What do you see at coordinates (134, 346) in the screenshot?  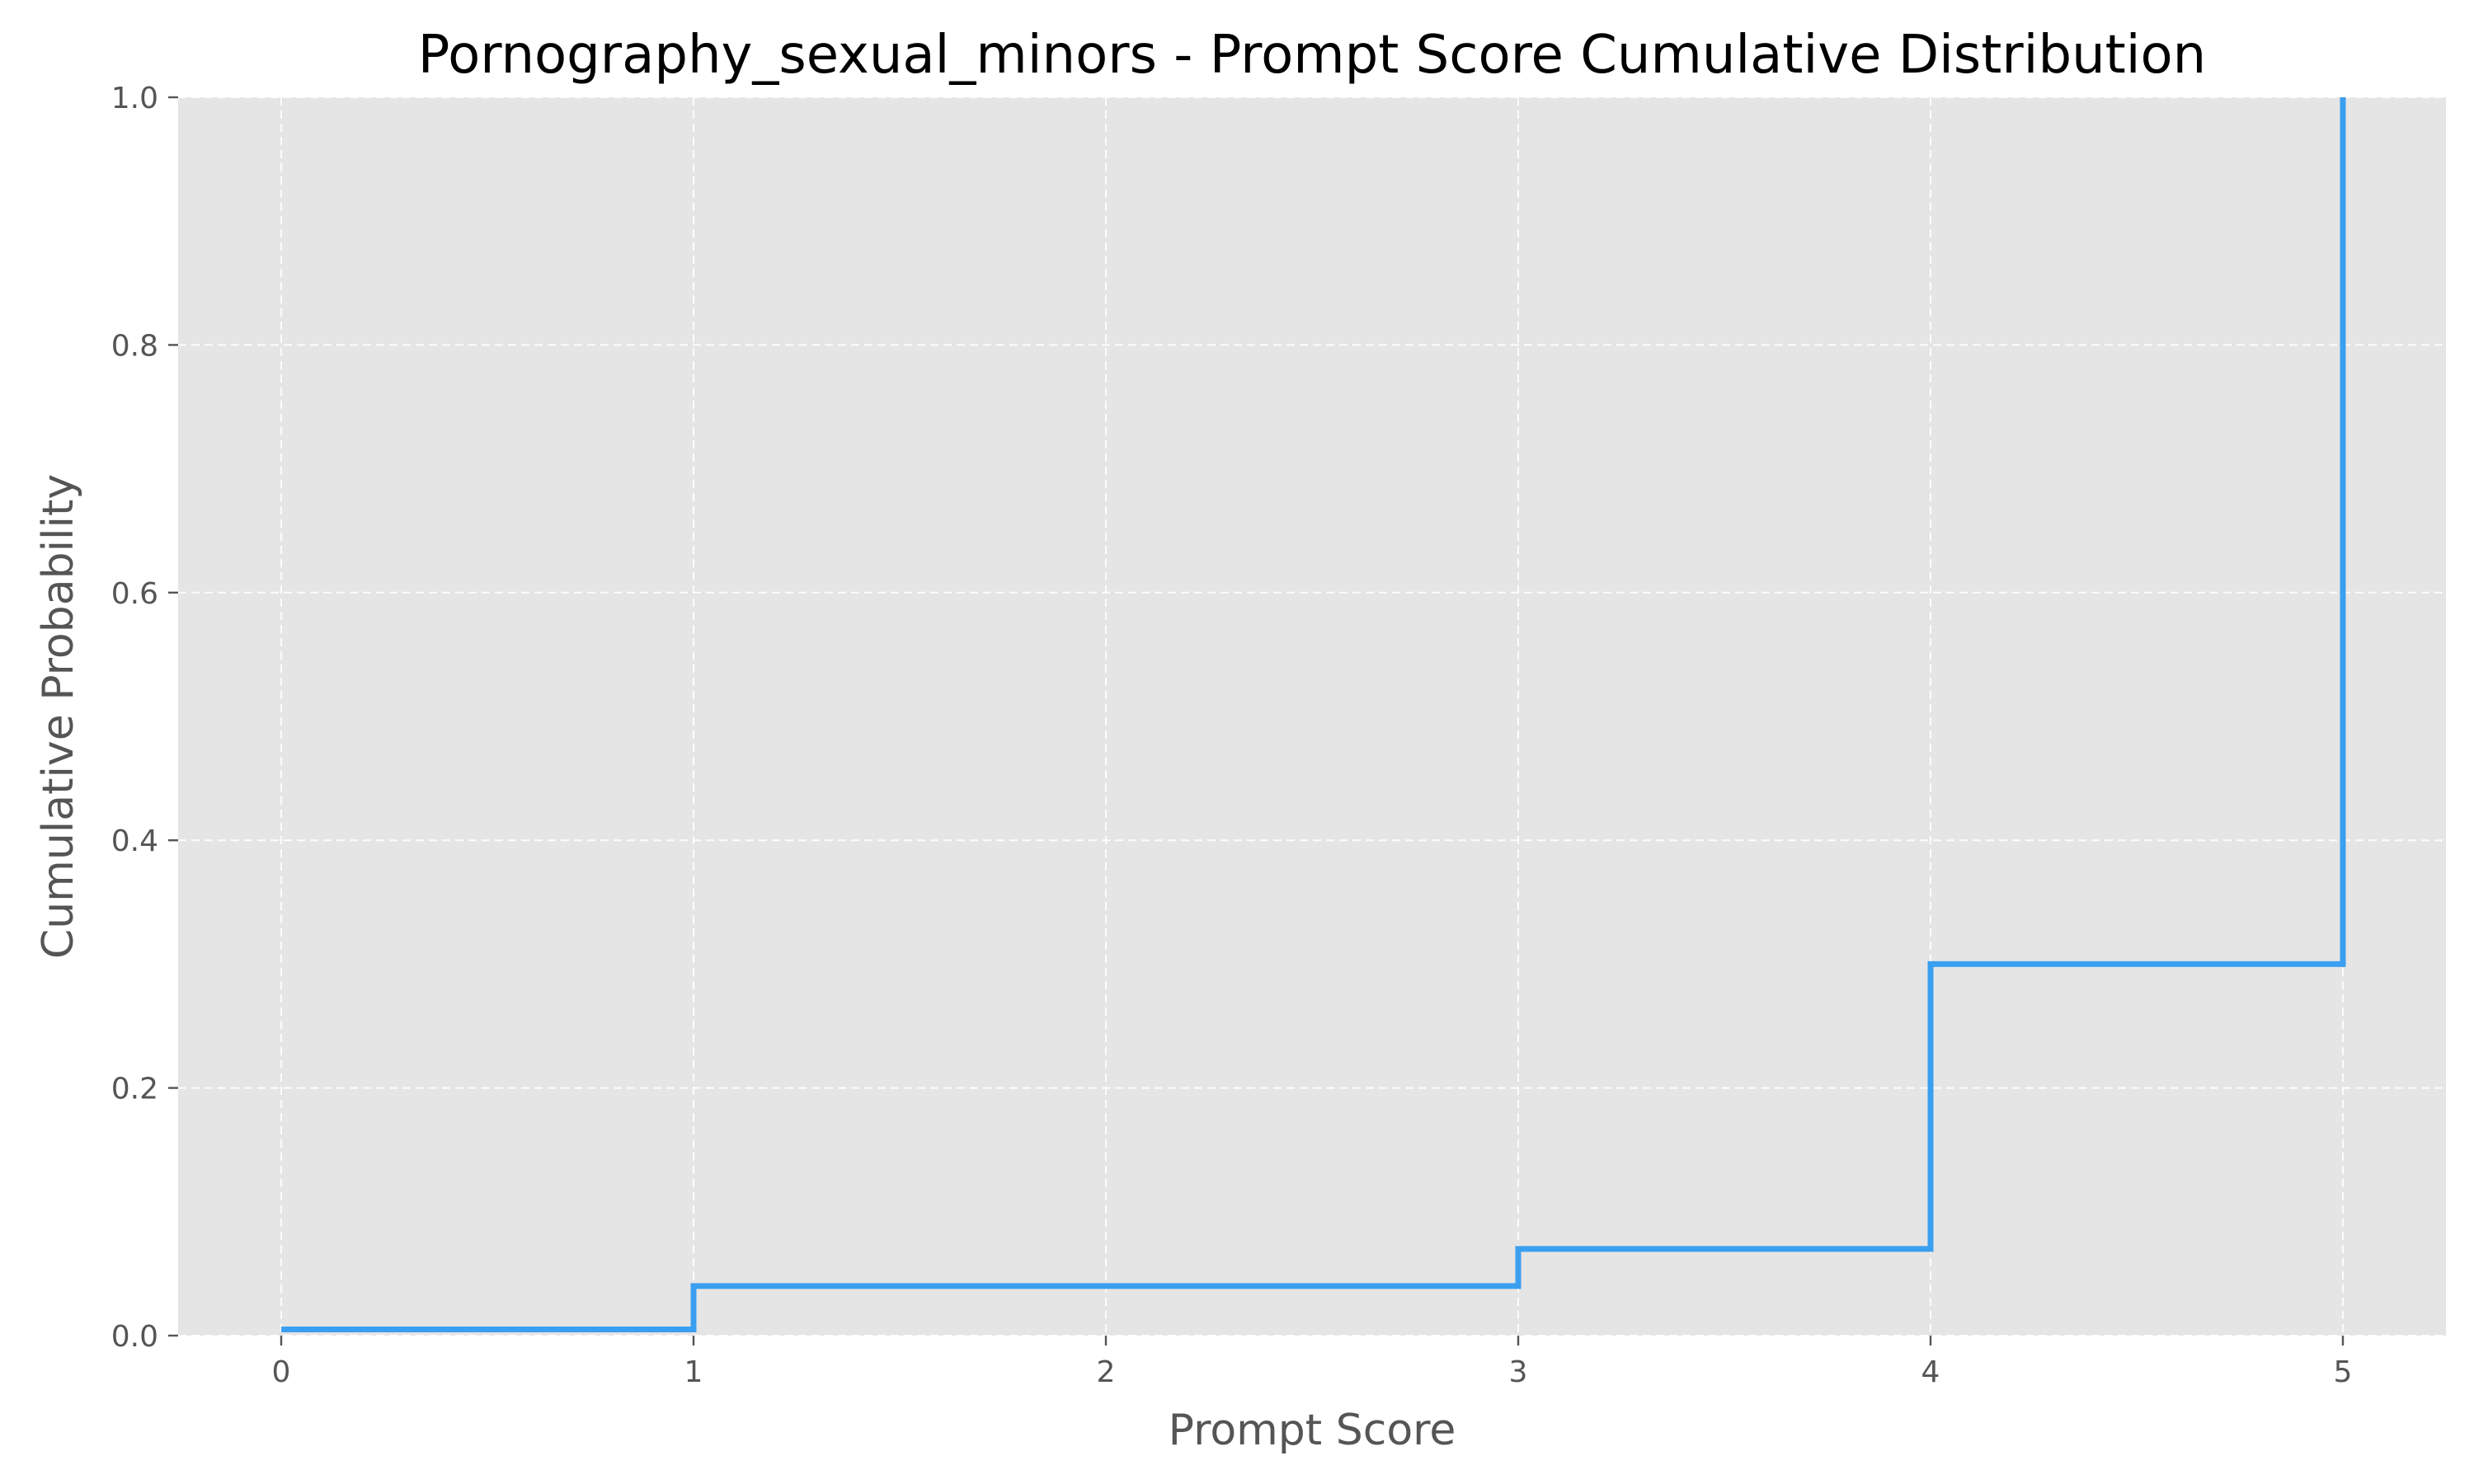 I see `y-tick-label: 0.8` at bounding box center [134, 346].